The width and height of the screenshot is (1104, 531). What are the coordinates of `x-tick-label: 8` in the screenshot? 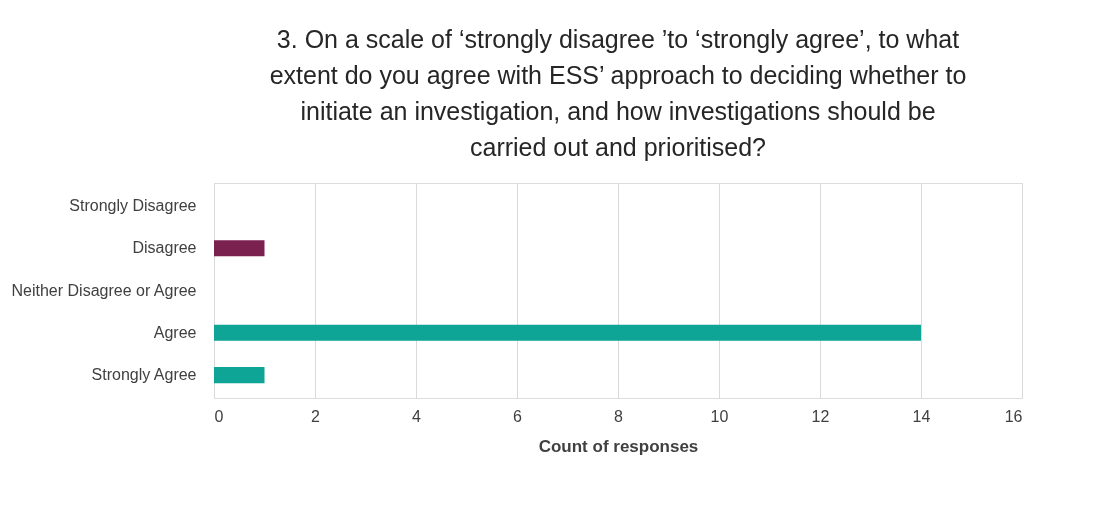 It's located at (619, 416).